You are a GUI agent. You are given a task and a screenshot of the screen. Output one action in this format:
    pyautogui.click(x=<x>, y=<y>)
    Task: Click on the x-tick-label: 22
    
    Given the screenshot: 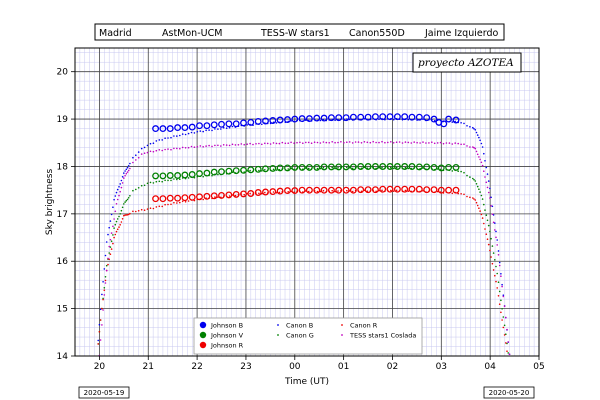 What is the action you would take?
    pyautogui.click(x=196, y=367)
    